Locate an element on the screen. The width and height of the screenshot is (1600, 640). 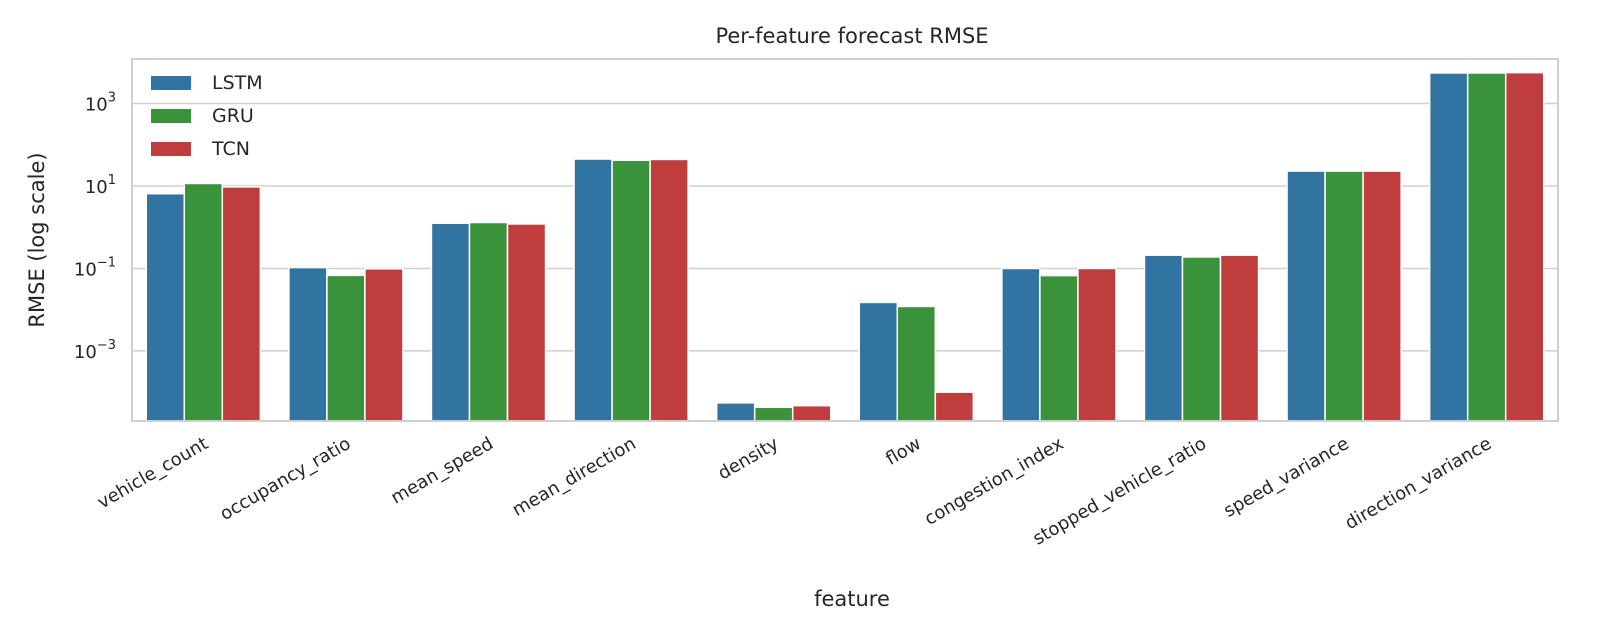
bar-gru-mean-direction is located at coordinates (631, 290).